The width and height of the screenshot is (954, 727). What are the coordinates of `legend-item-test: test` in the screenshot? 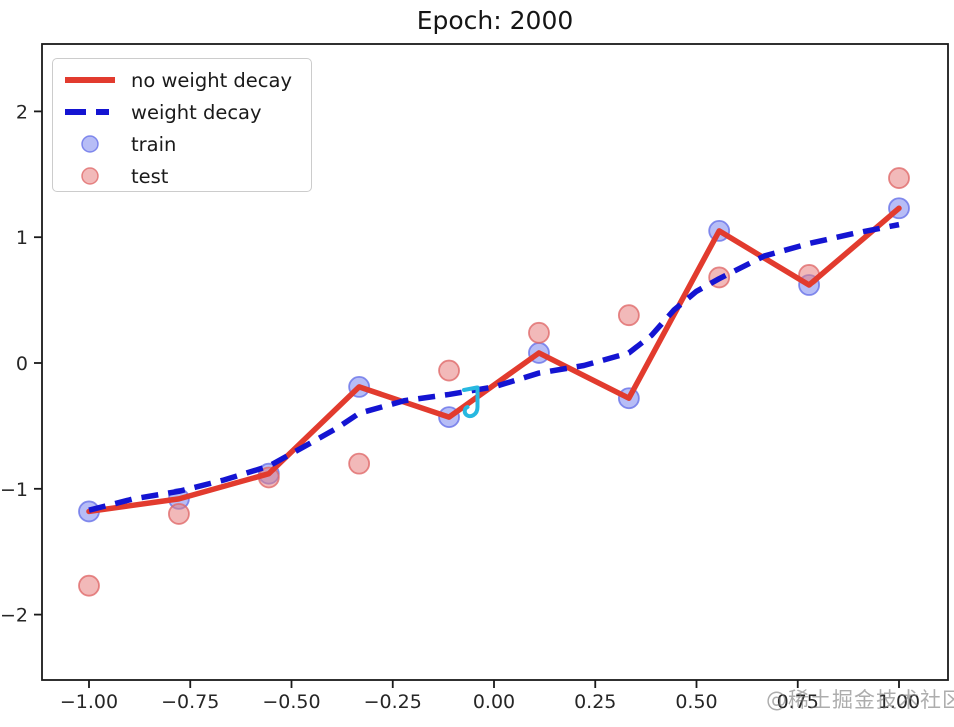 It's located at (186, 176).